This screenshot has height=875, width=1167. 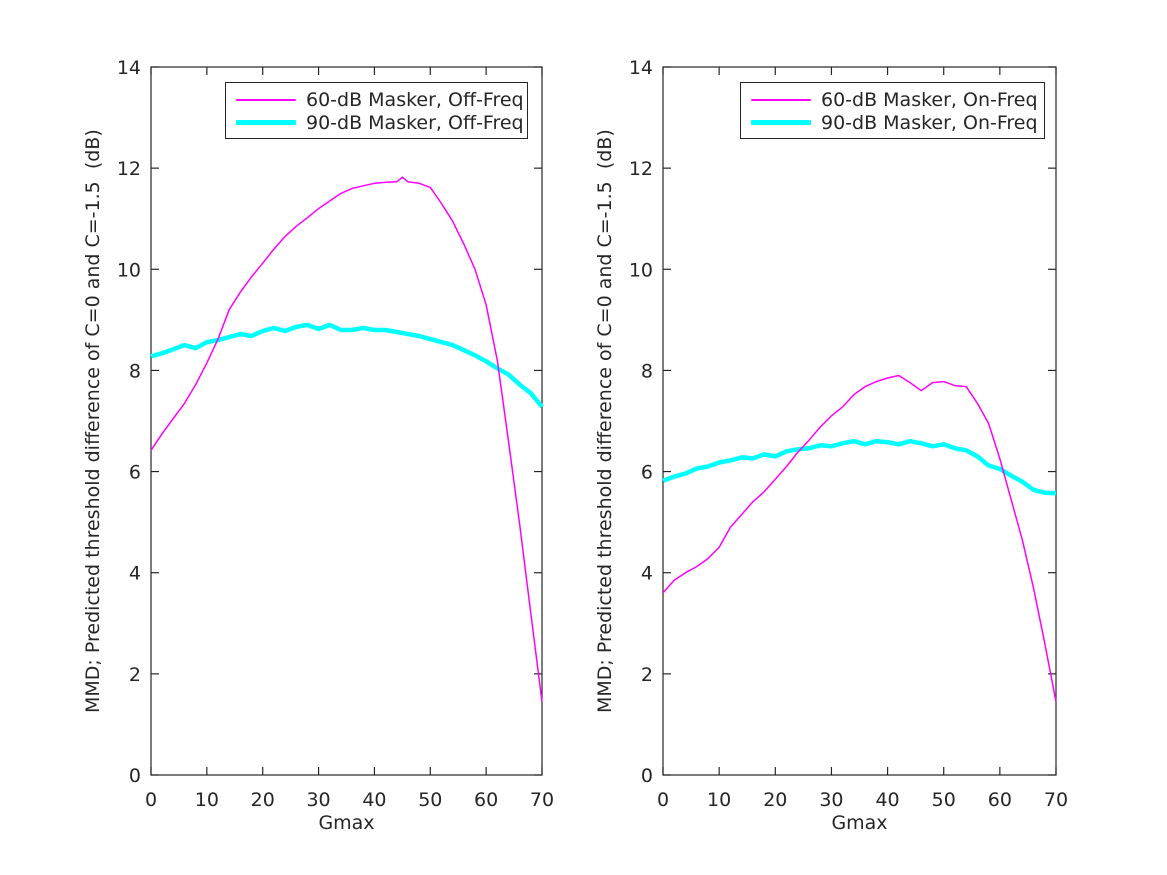 I want to click on legend-entry-60db-on: 60-dB Masker, On-Freq, so click(x=894, y=99).